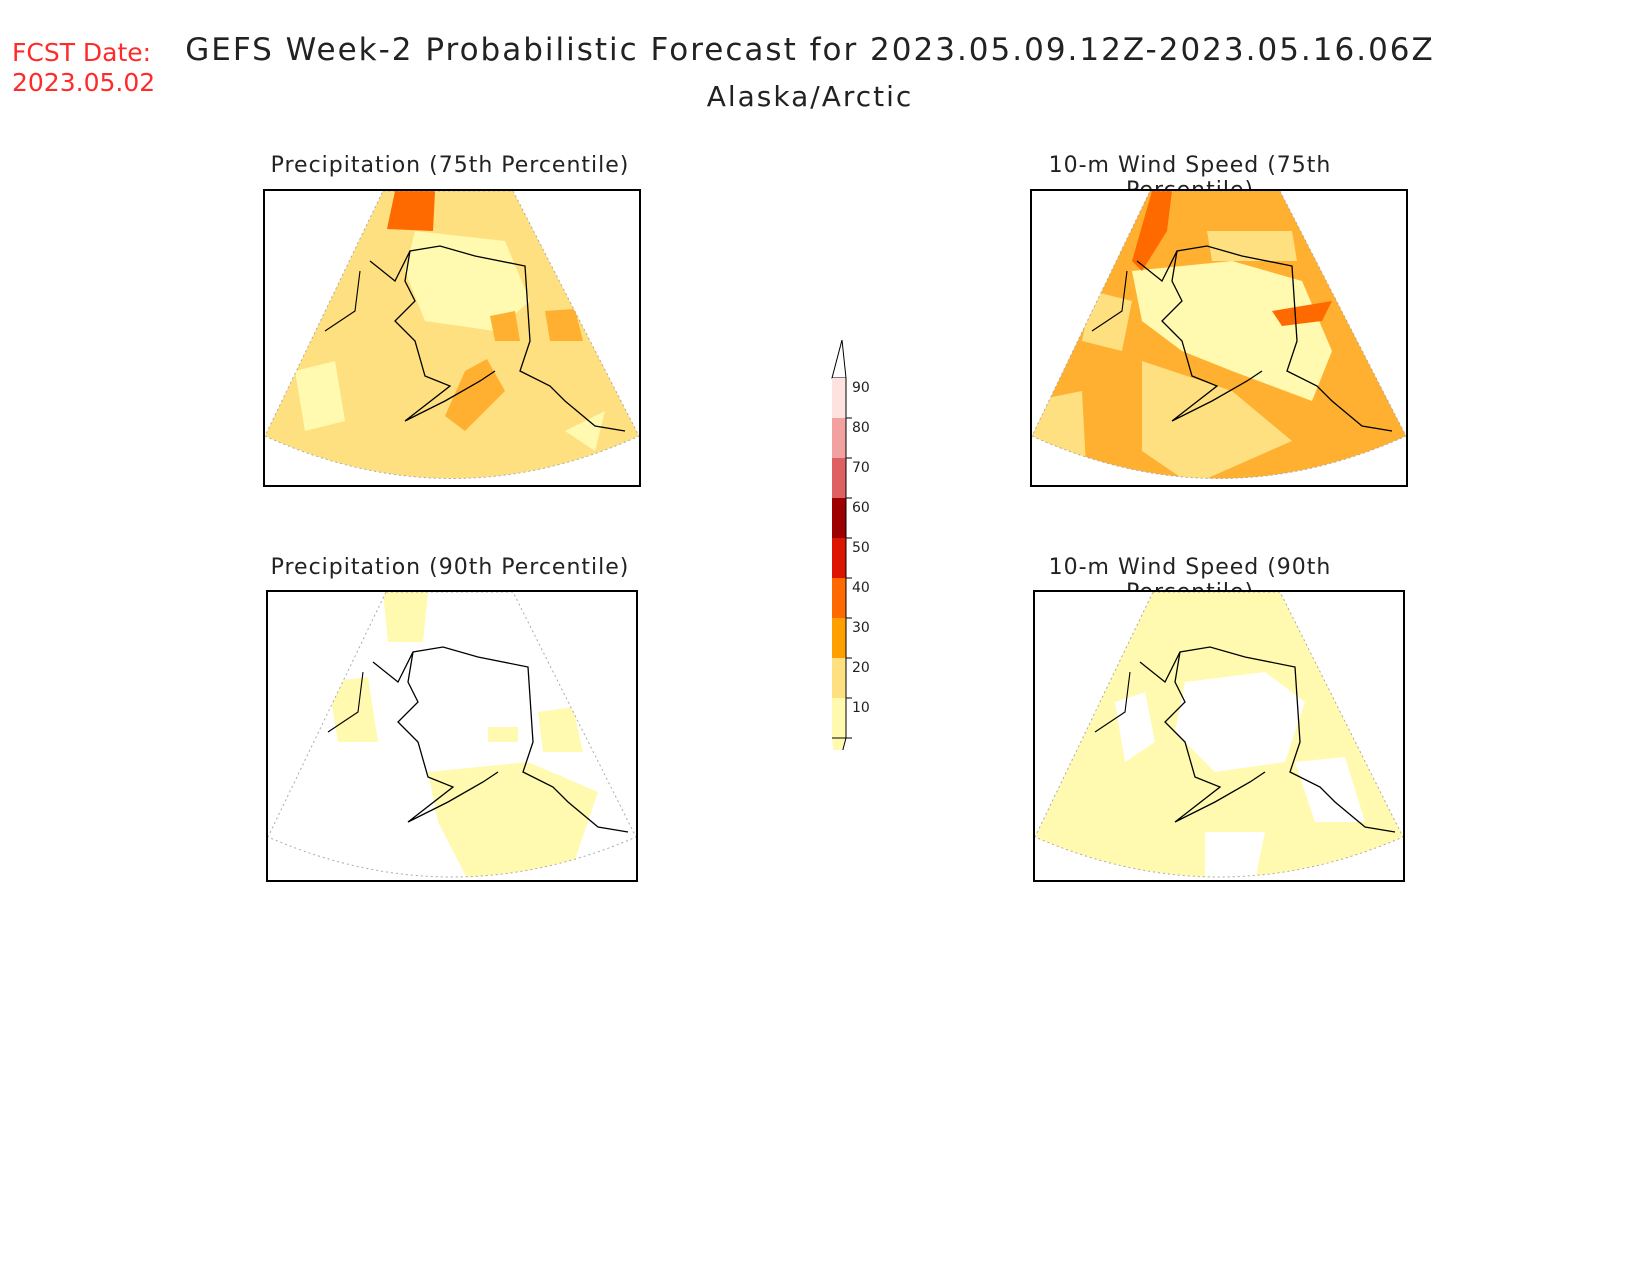  What do you see at coordinates (861, 588) in the screenshot?
I see `legend-label: 40` at bounding box center [861, 588].